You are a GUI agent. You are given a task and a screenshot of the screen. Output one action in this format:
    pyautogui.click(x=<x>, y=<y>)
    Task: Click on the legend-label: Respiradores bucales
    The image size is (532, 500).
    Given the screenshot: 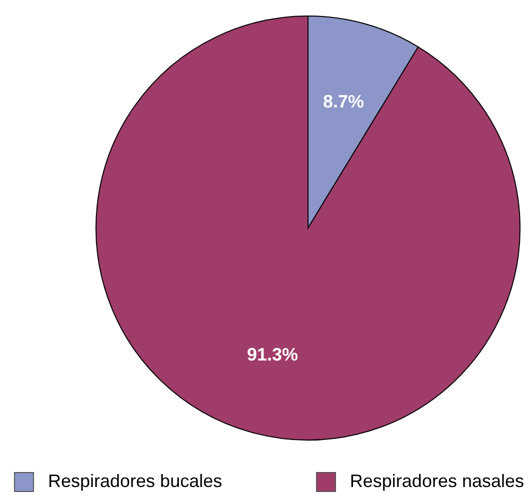 What is the action you would take?
    pyautogui.click(x=135, y=481)
    